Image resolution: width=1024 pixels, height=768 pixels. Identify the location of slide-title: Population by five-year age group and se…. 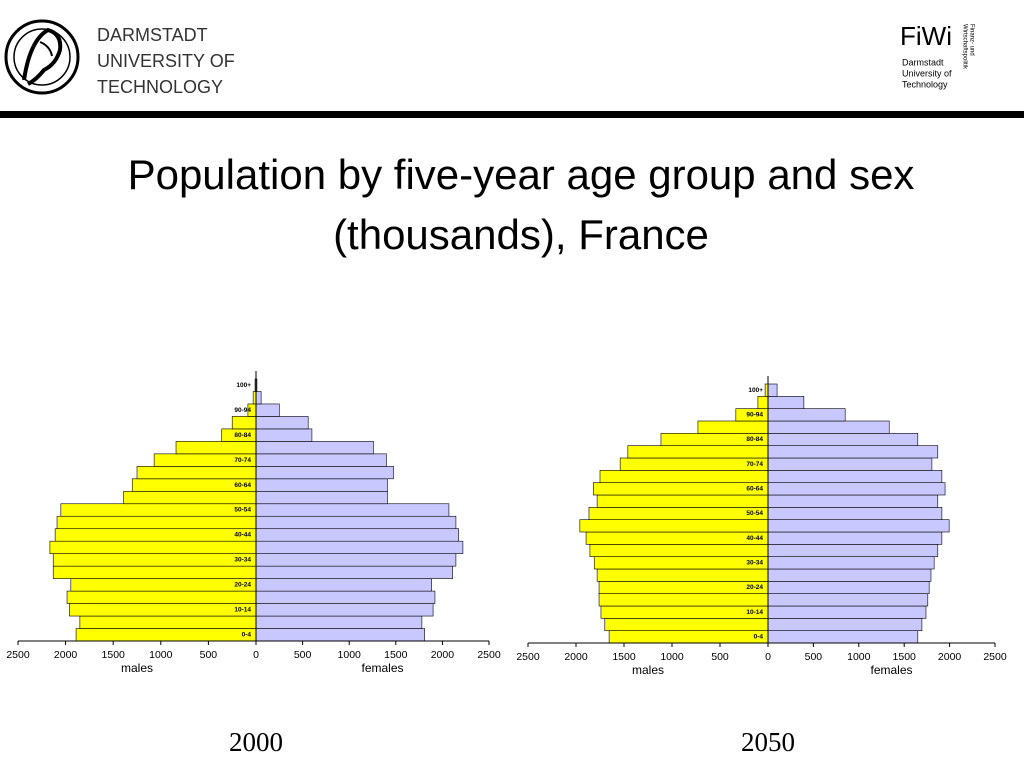
(521, 174).